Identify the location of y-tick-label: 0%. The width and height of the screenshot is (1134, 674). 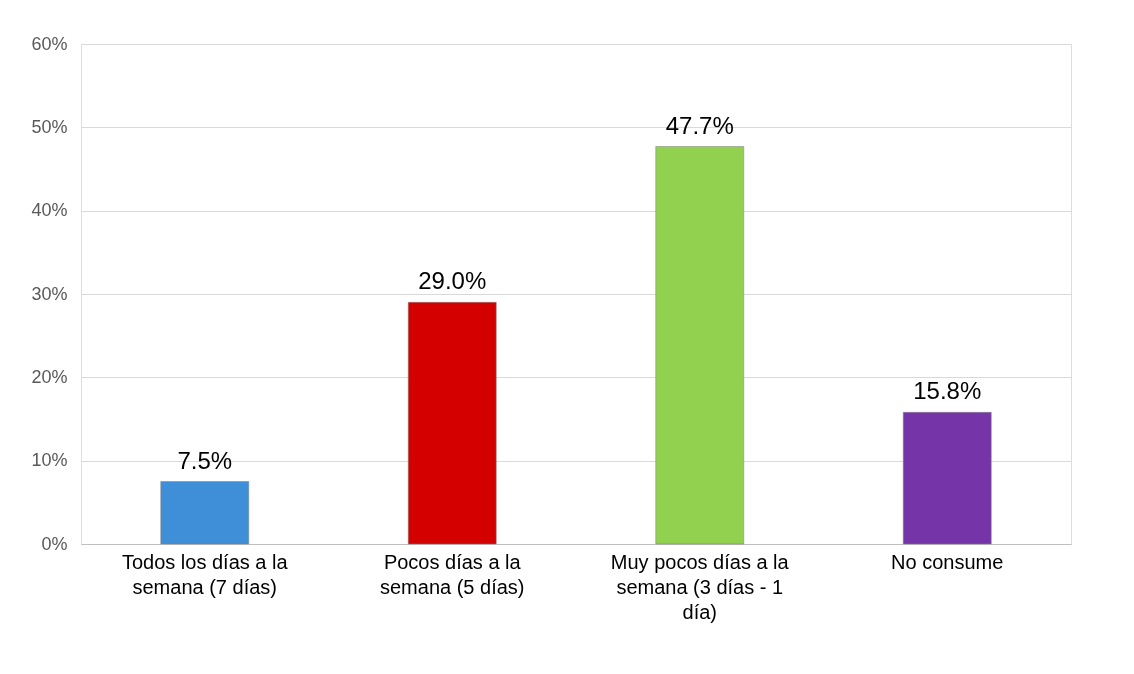
(54, 543).